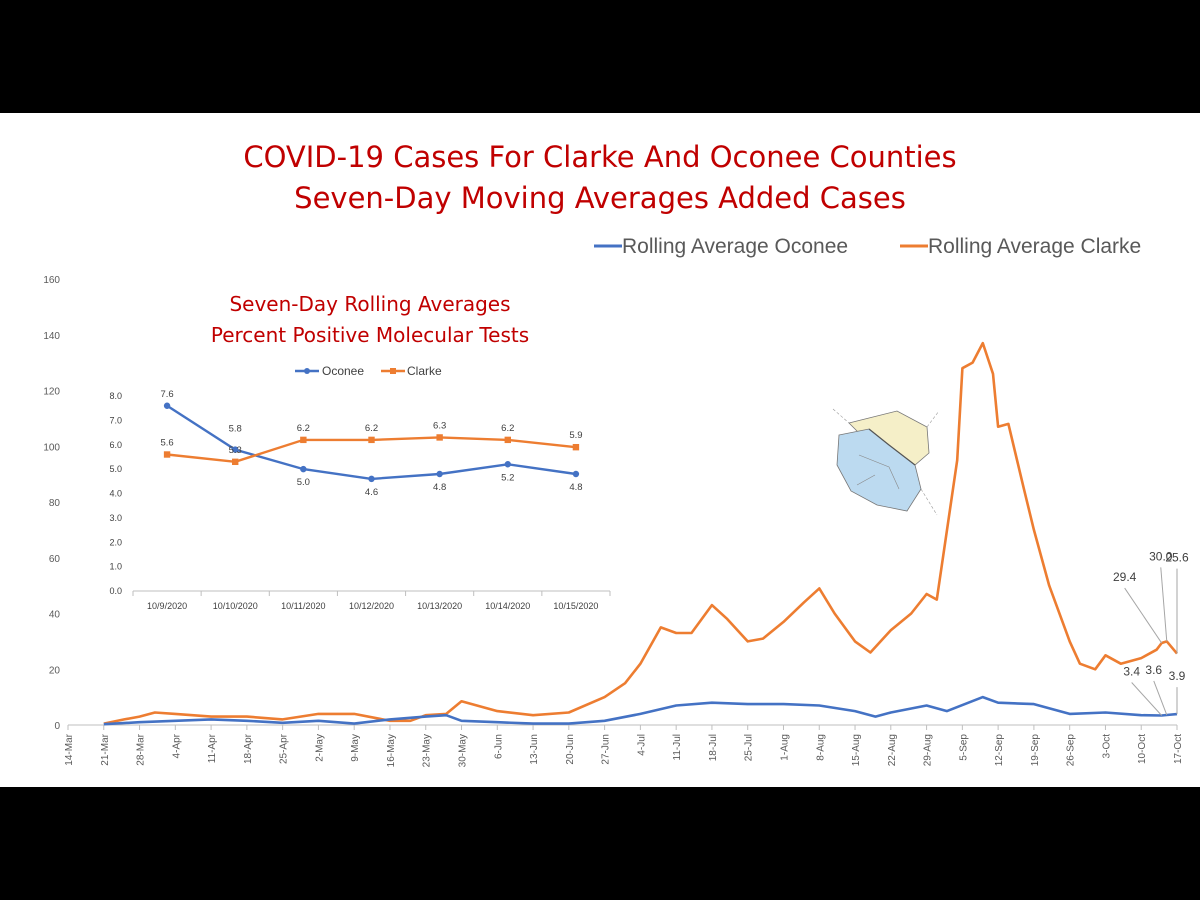 This screenshot has width=1200, height=900. What do you see at coordinates (176, 745) in the screenshot?
I see `x-tick-label: 4-Apr` at bounding box center [176, 745].